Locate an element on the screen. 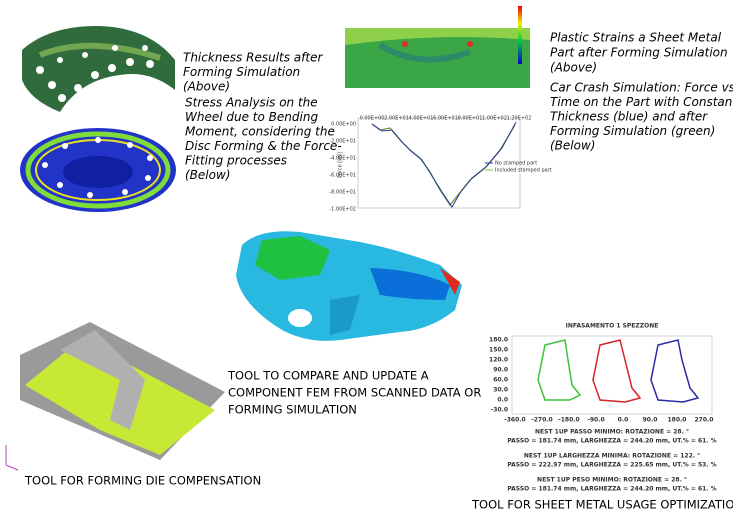 The width and height of the screenshot is (733, 513). caption-line: Moment, considering the is located at coordinates (260, 132).